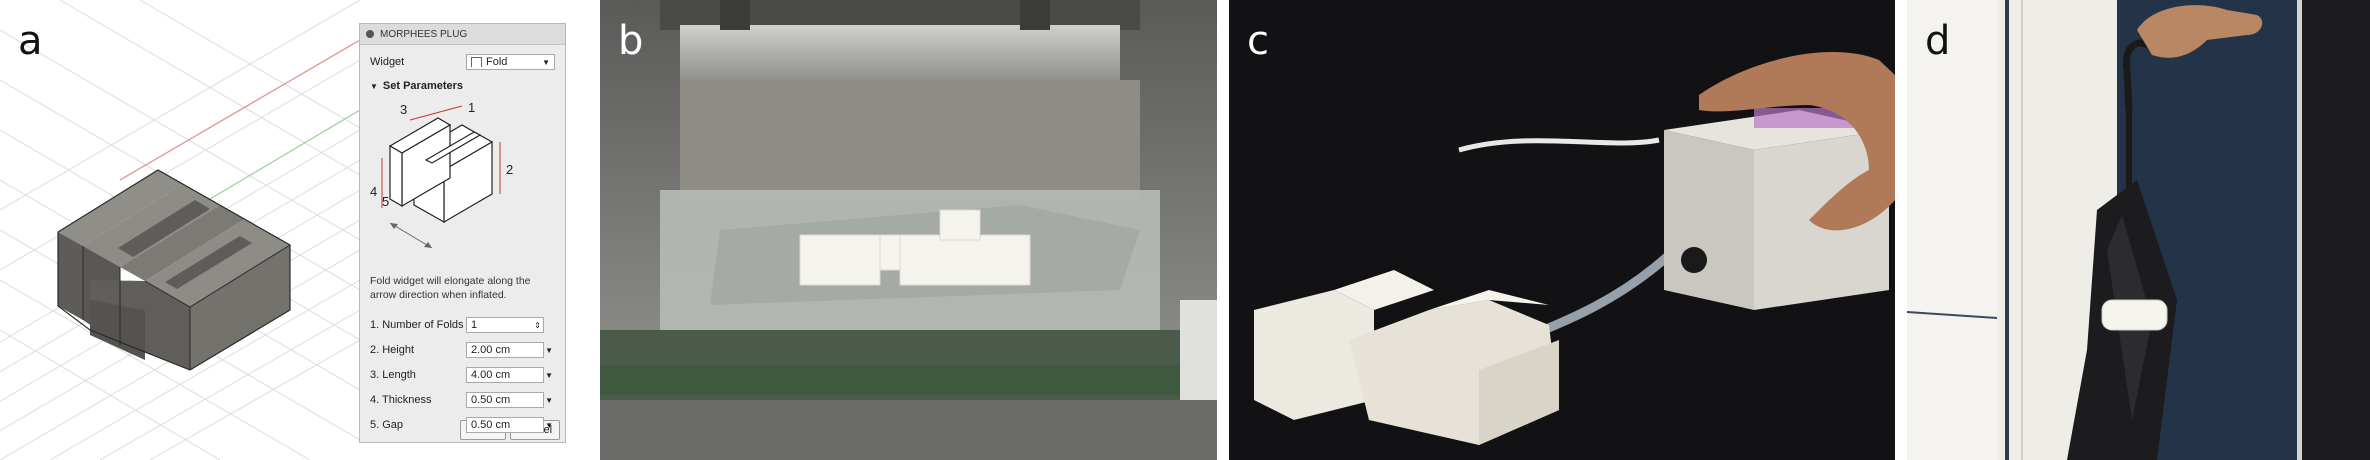 The image size is (2370, 460). What do you see at coordinates (631, 41) in the screenshot?
I see `panel-label-b: b` at bounding box center [631, 41].